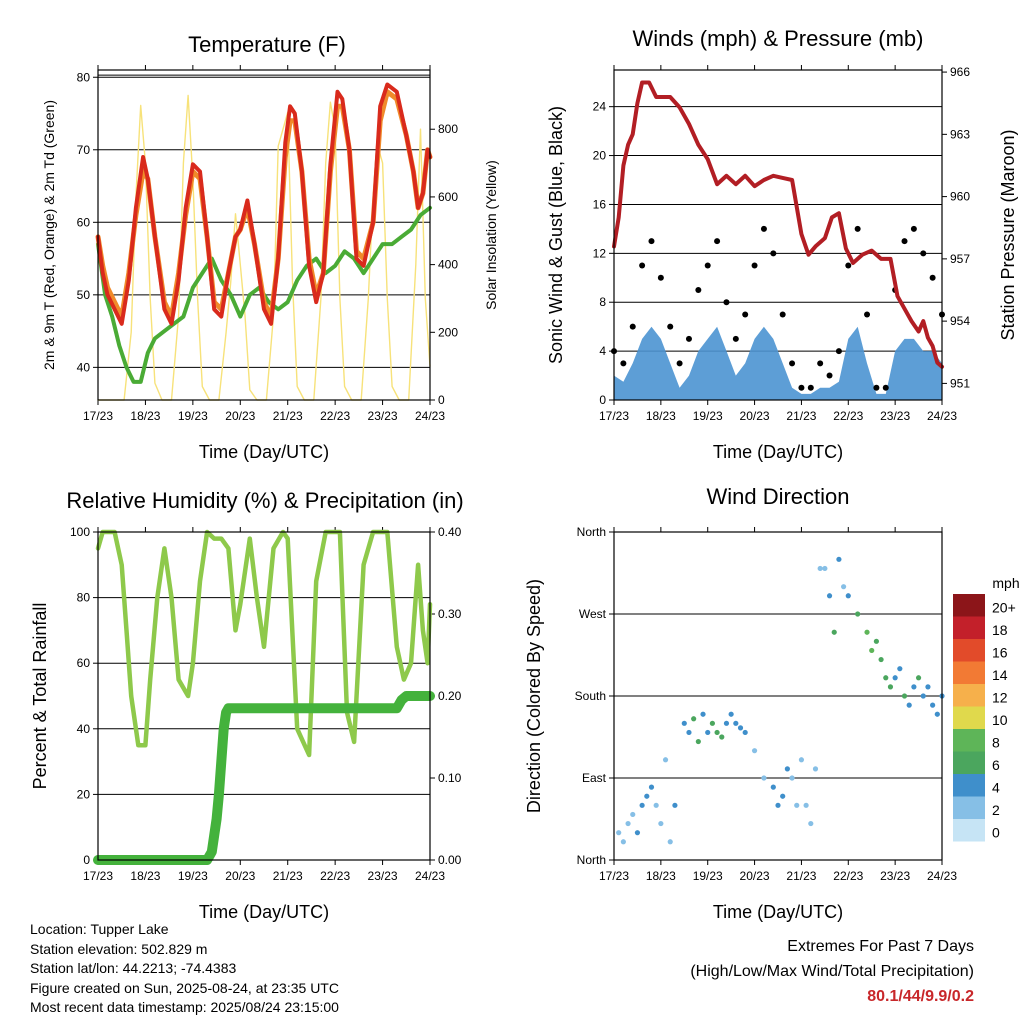  Describe the element at coordinates (288, 876) in the screenshot. I see `humidity-xtick-label: 21/23` at that location.